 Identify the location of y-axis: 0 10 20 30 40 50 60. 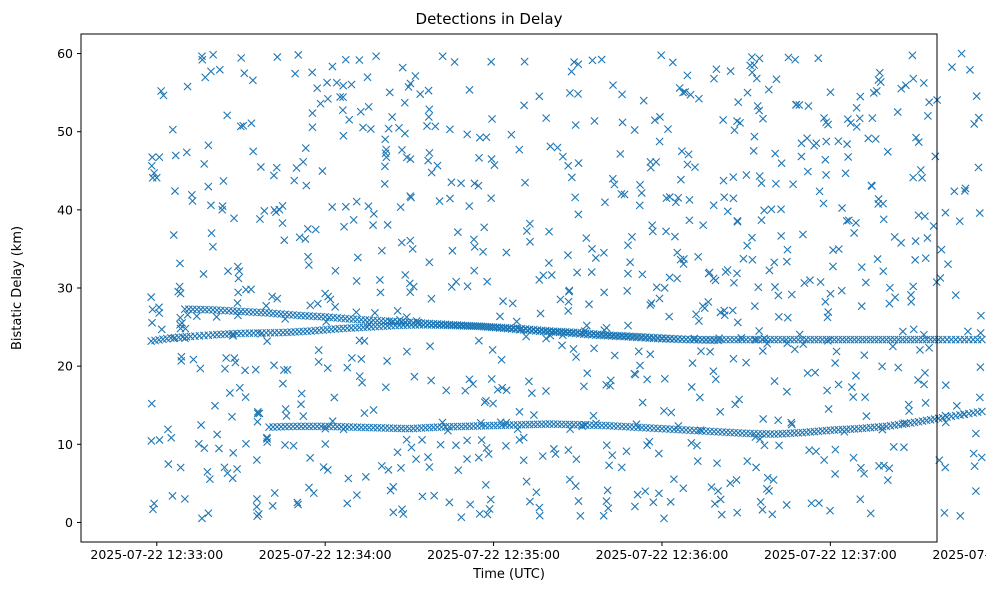
(69, 288).